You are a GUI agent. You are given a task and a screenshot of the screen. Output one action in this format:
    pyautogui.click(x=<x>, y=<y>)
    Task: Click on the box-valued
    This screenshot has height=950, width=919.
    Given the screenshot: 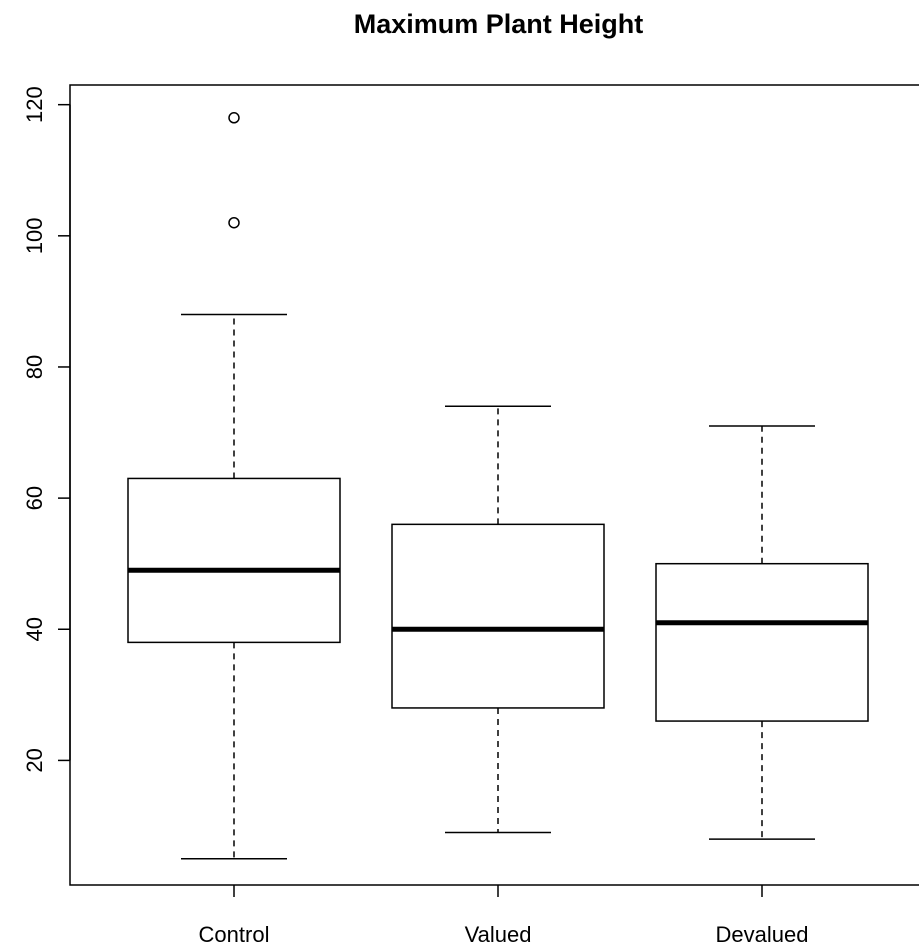 What is the action you would take?
    pyautogui.click(x=498, y=619)
    